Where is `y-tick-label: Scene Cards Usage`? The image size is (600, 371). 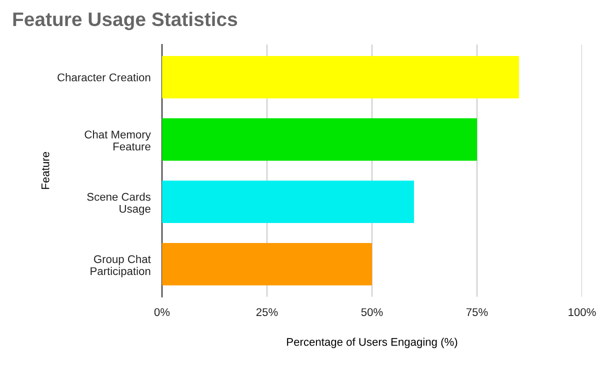 y-tick-label: Scene Cards Usage is located at coordinates (118, 203).